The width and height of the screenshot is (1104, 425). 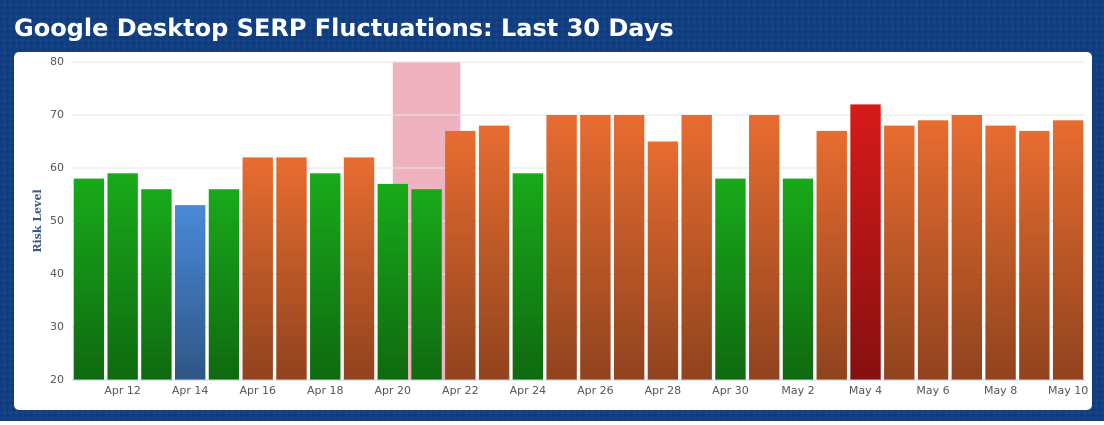 What do you see at coordinates (393, 390) in the screenshot?
I see `x-tick-label: Apr 20` at bounding box center [393, 390].